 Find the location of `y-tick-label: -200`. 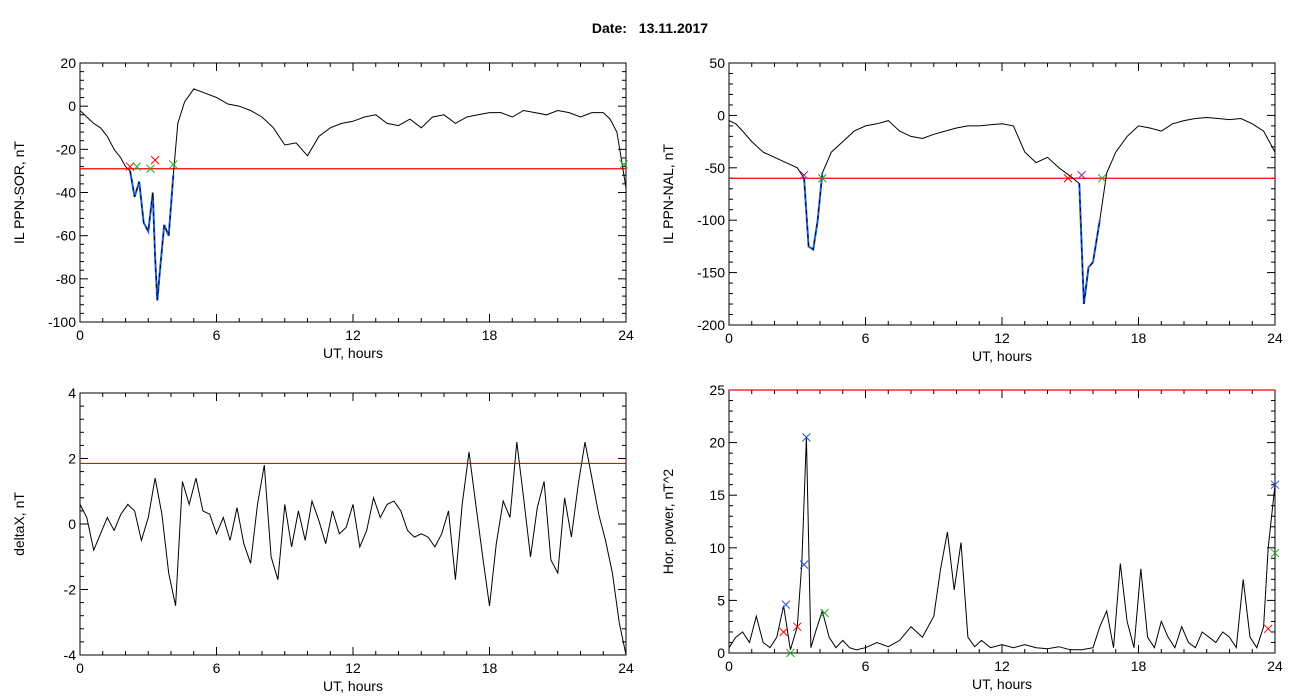

y-tick-label: -200 is located at coordinates (711, 325).